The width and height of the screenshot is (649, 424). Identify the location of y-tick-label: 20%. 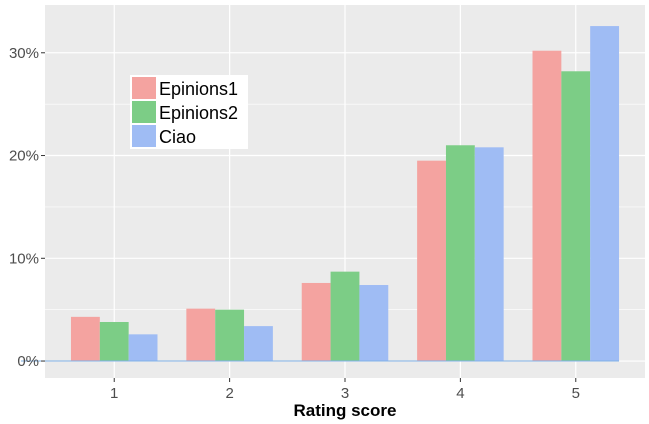
(24, 156).